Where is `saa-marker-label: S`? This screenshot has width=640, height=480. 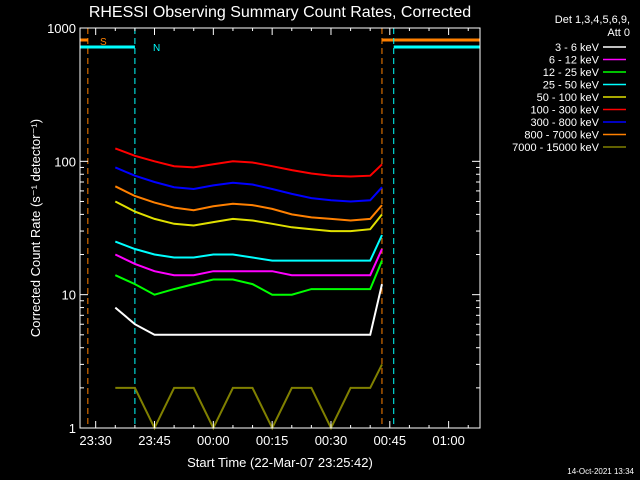
saa-marker-label: S is located at coordinates (103, 42).